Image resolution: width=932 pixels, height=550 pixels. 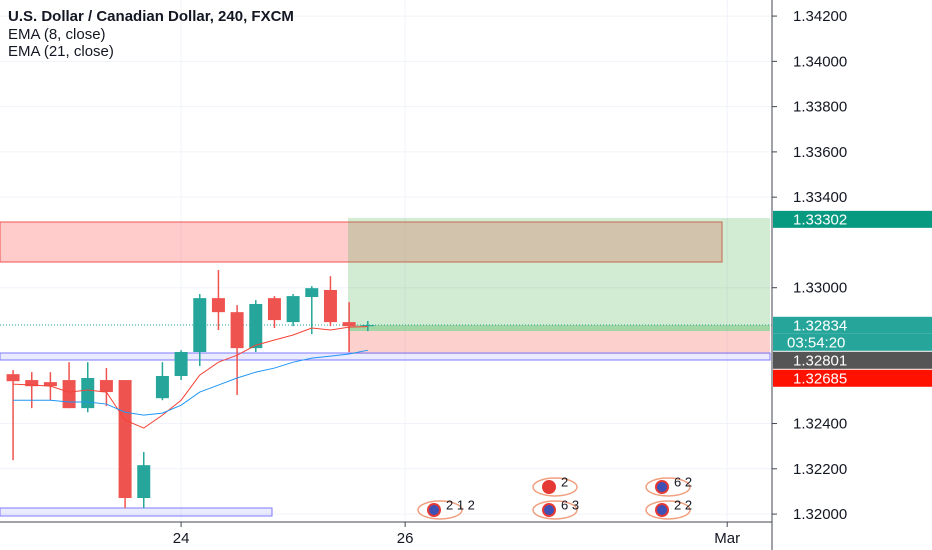 What do you see at coordinates (727, 538) in the screenshot?
I see `x-tick-label: Mar` at bounding box center [727, 538].